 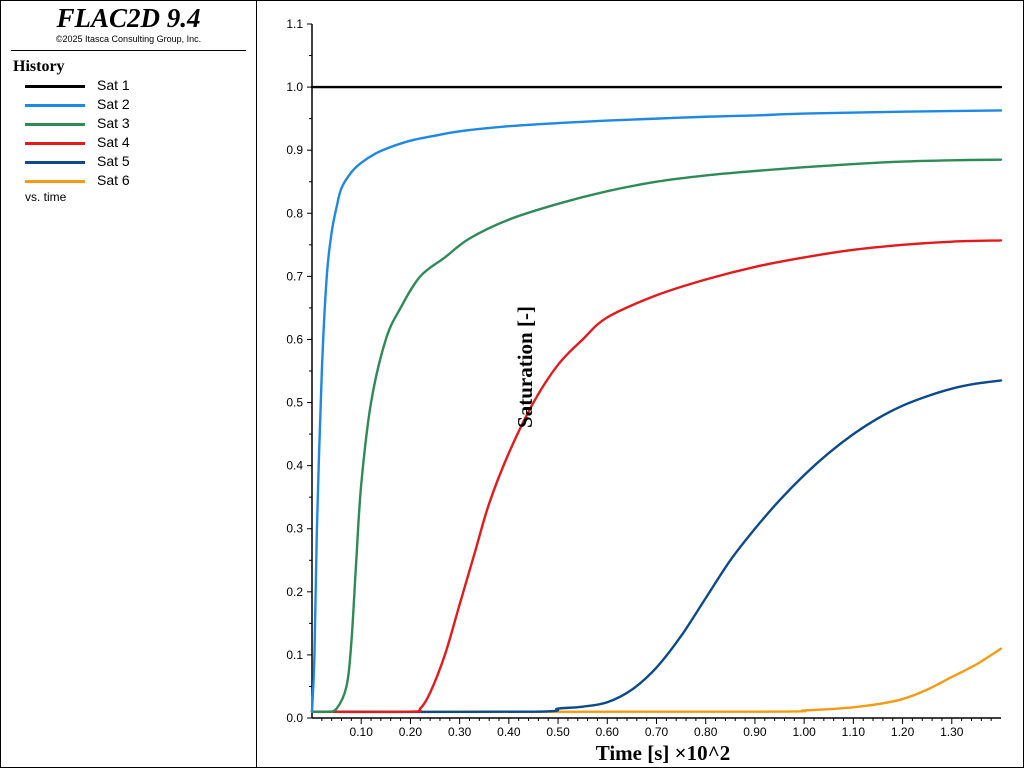 I want to click on legend-vs-label: vs. time, so click(x=46, y=197).